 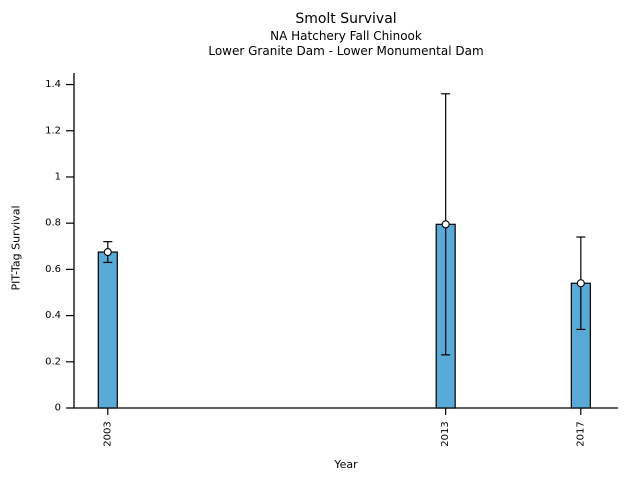 What do you see at coordinates (53, 361) in the screenshot?
I see `y-tick-label: 0.2` at bounding box center [53, 361].